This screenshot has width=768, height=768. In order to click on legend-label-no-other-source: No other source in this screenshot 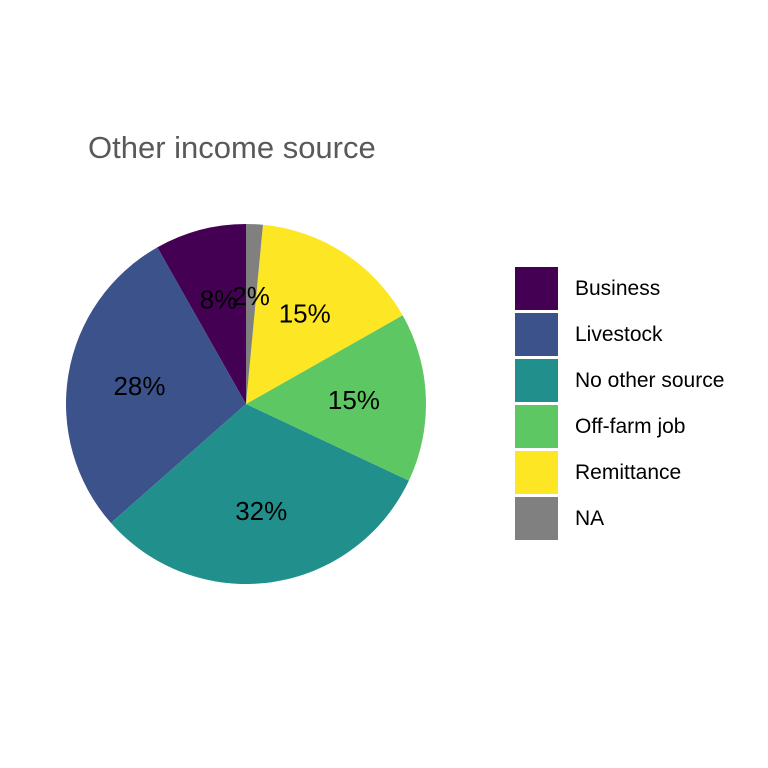, I will do `click(649, 380)`.